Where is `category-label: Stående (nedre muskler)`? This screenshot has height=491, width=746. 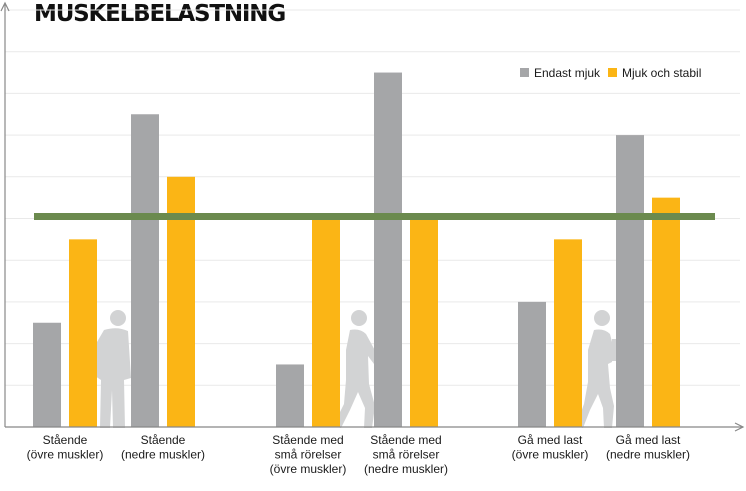 category-label: Stående (nedre muskler) is located at coordinates (163, 447).